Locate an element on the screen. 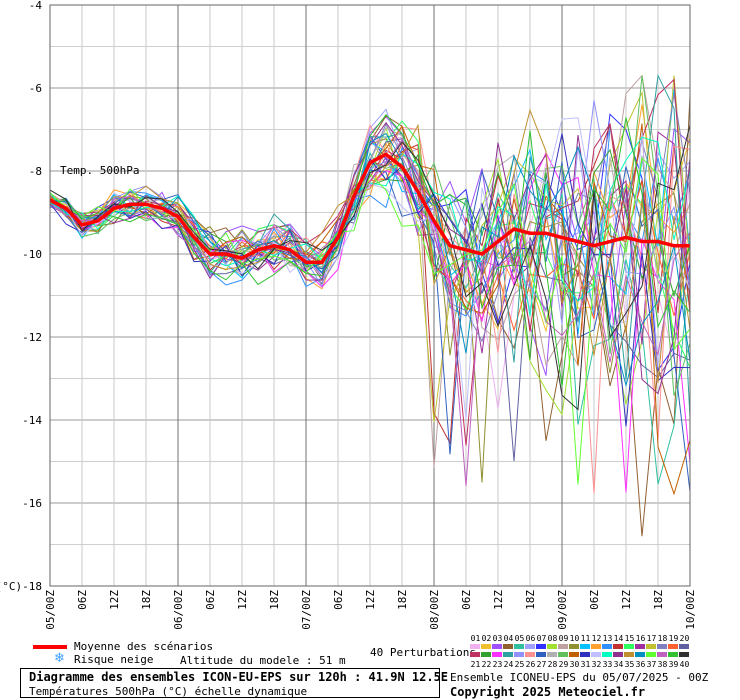 Image resolution: width=740 pixels, height=700 pixels. member-number: 30 is located at coordinates (574, 664).